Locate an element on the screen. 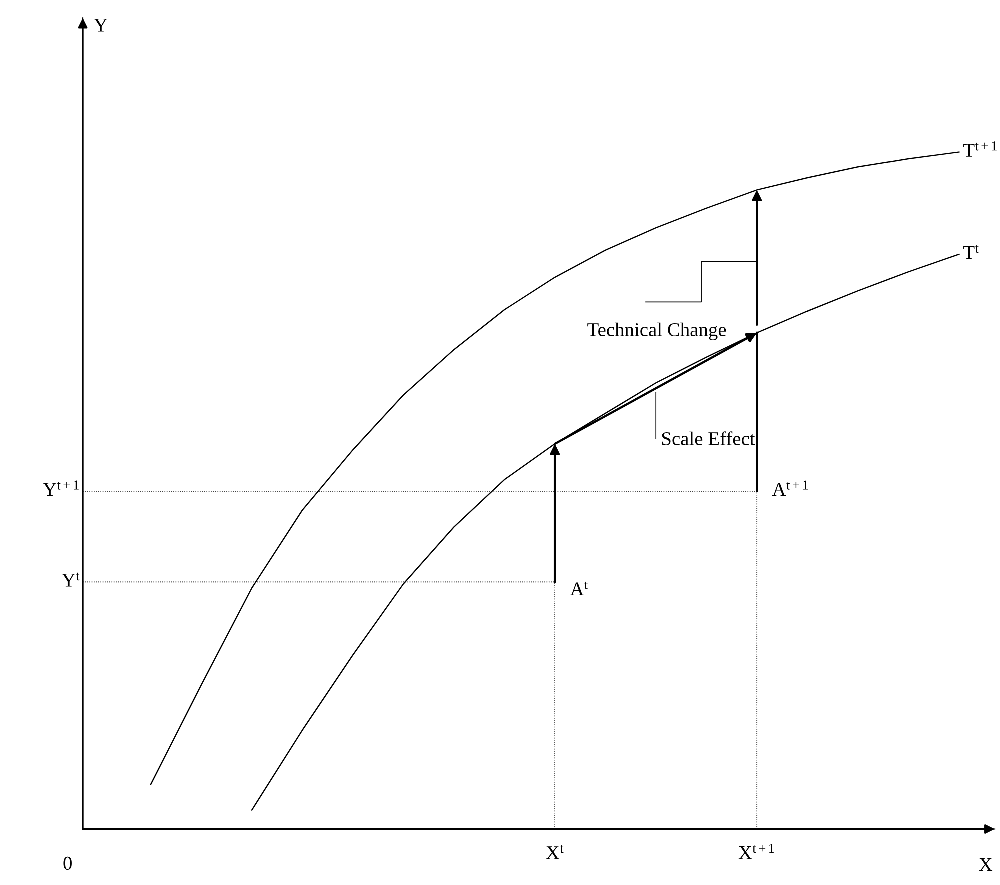  annotation: A$^{t+1}$ is located at coordinates (790, 488).